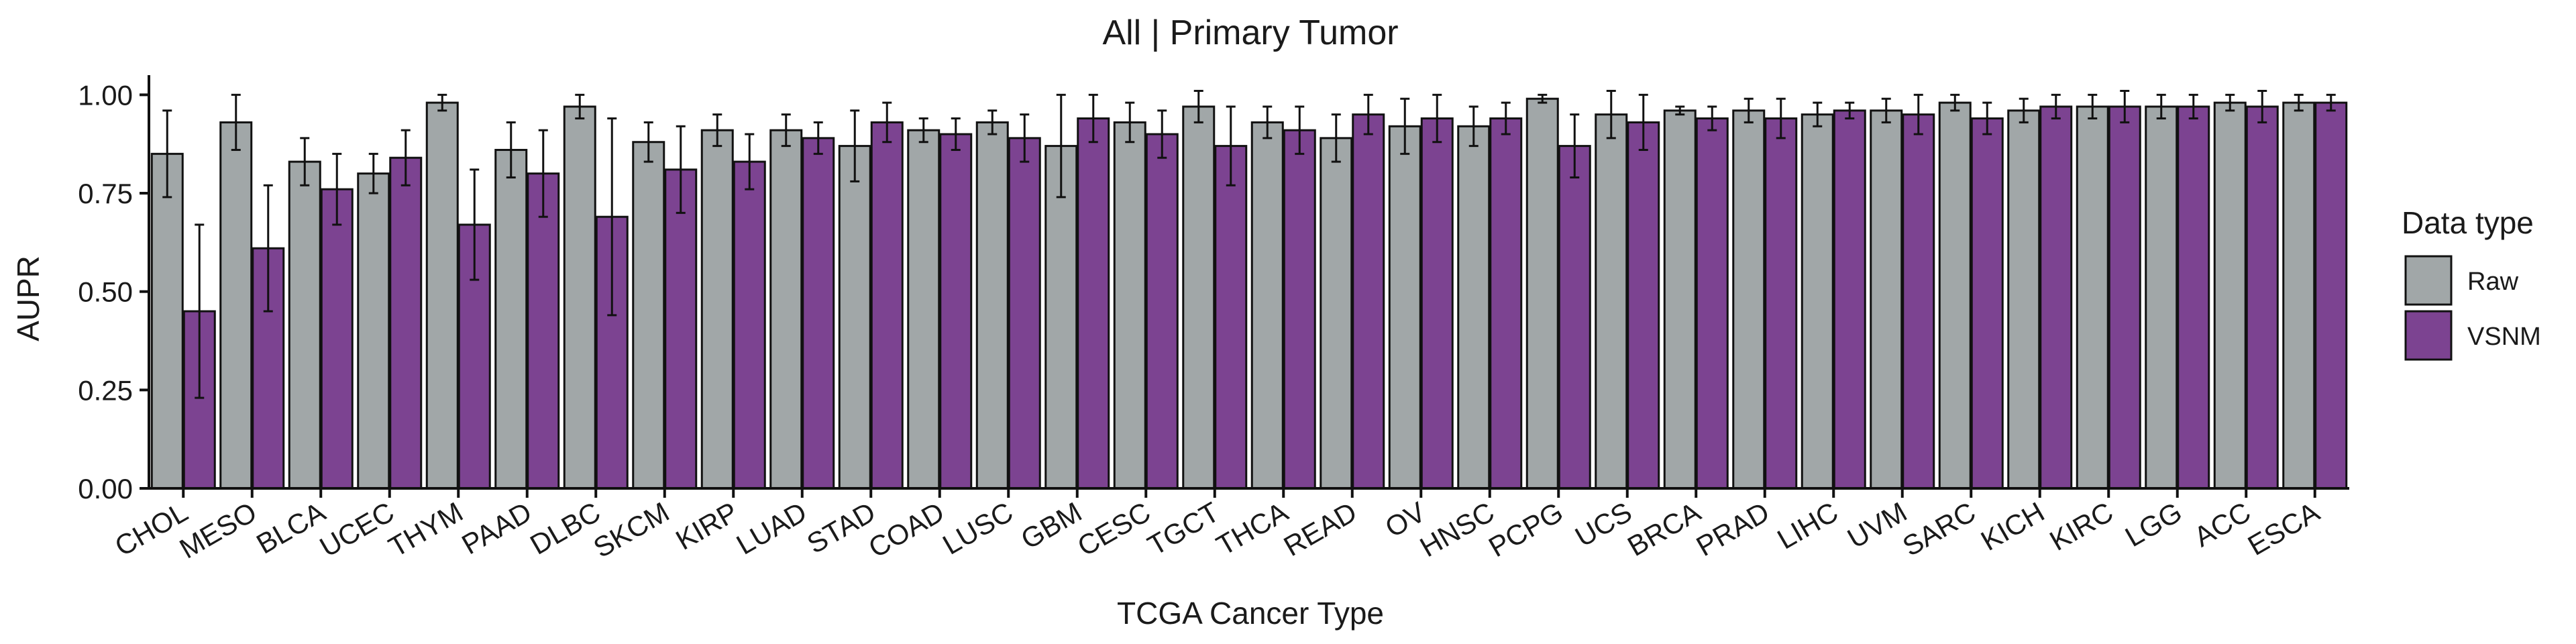 This screenshot has width=2576, height=644. Describe the element at coordinates (2161, 106) in the screenshot. I see `error-bar-raw-lgg` at that location.